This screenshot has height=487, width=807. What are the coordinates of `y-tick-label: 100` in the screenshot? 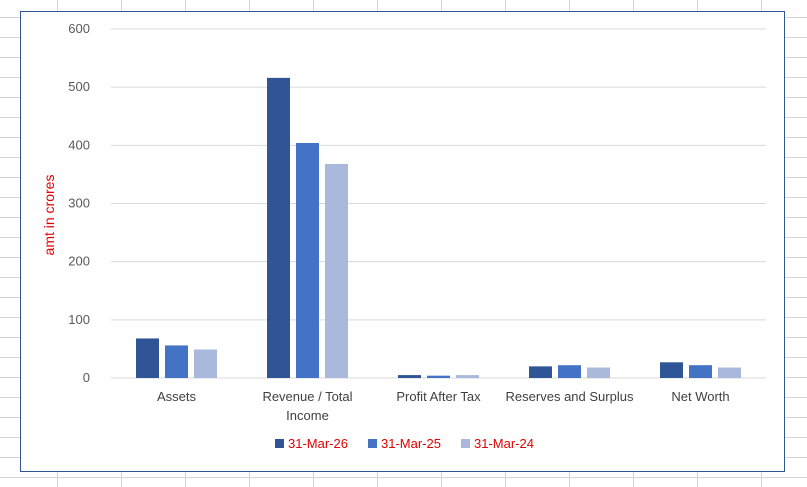 It's located at (79, 319).